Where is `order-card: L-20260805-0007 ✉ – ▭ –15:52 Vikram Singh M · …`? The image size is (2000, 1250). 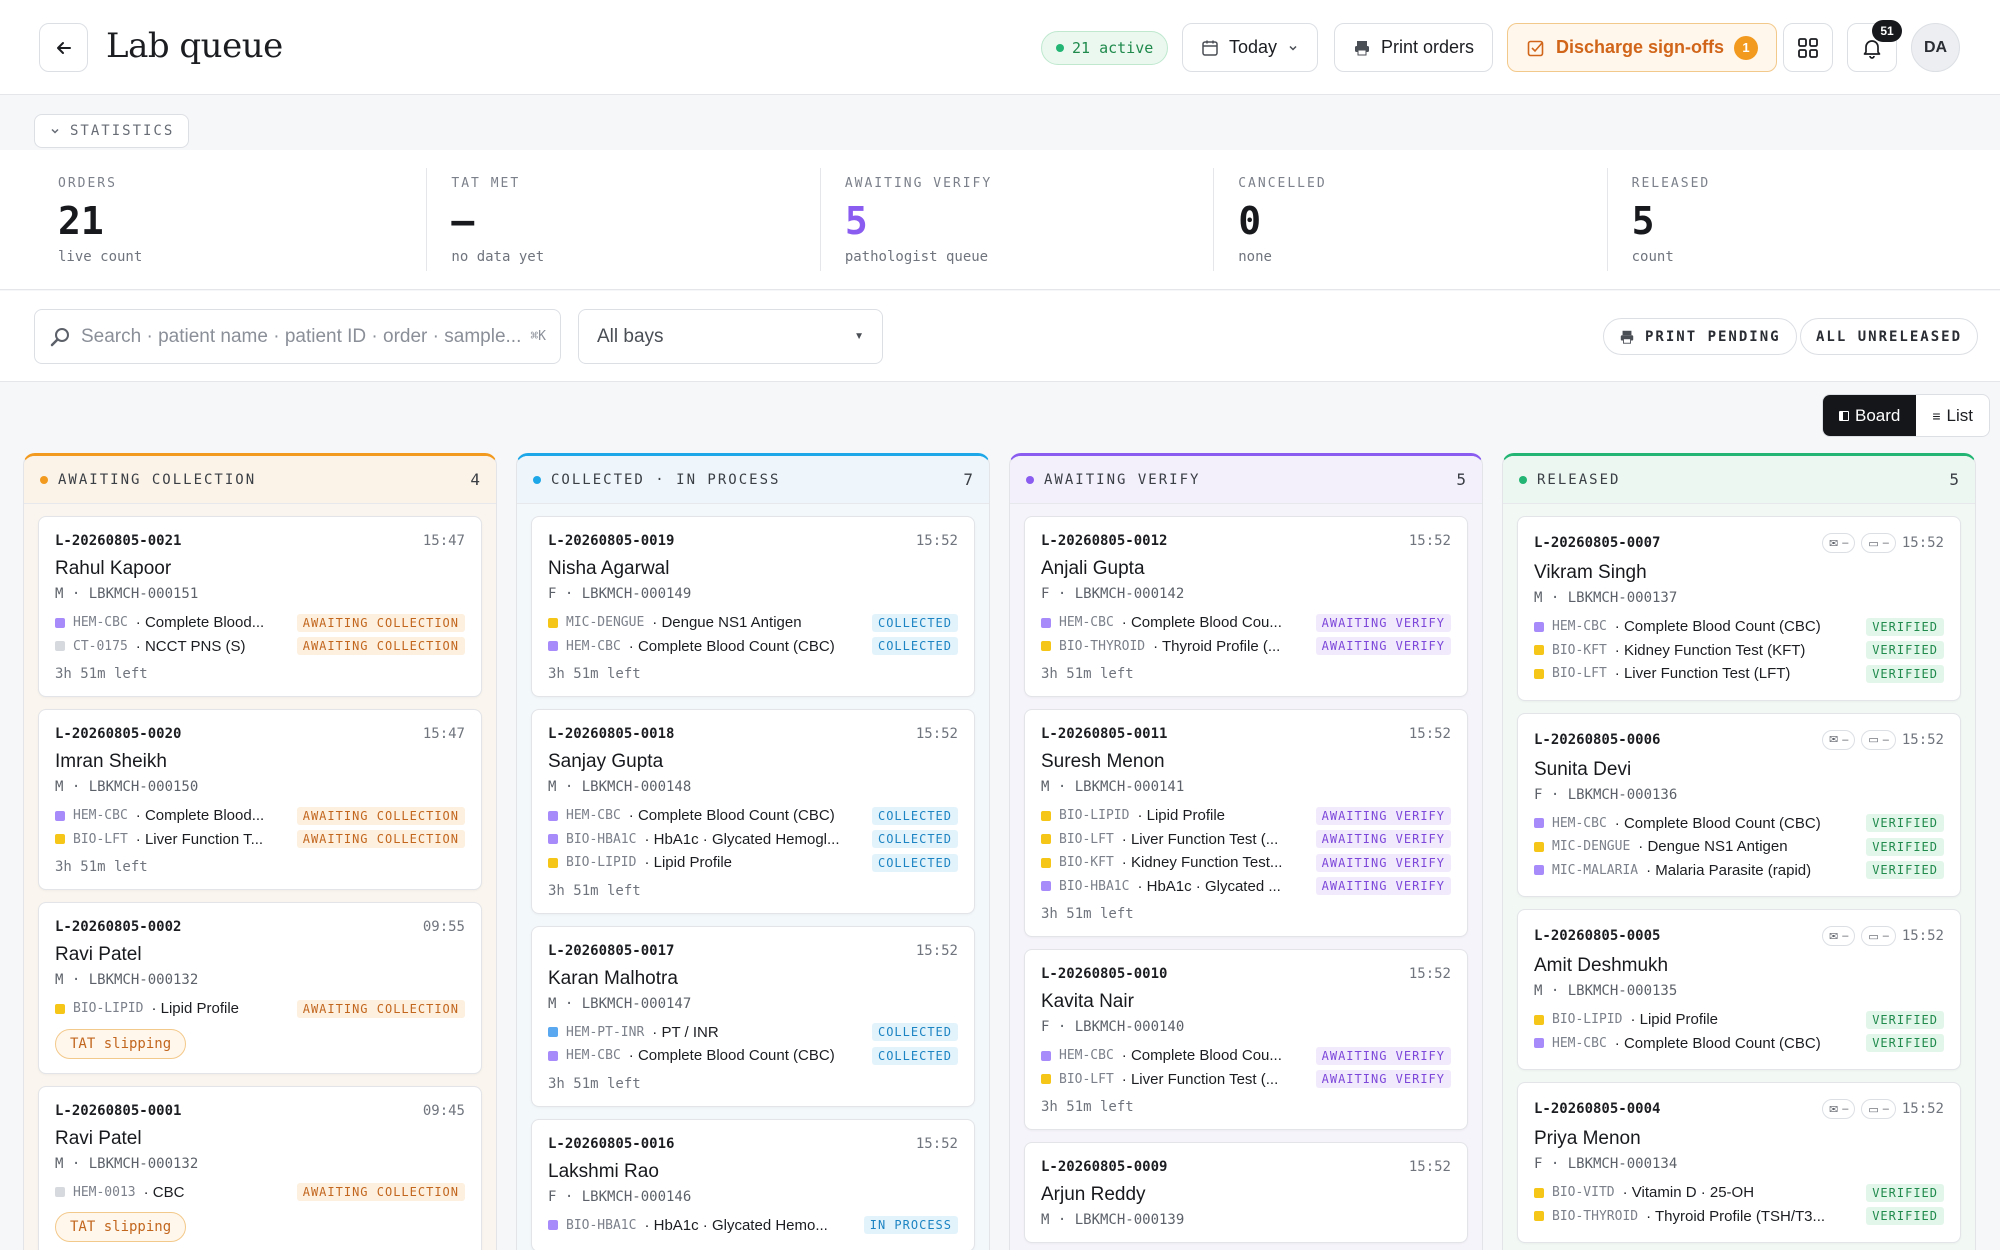
order-card: L-20260805-0007 ✉ – ▭ –15:52 Vikram Singh M · … is located at coordinates (1739, 608).